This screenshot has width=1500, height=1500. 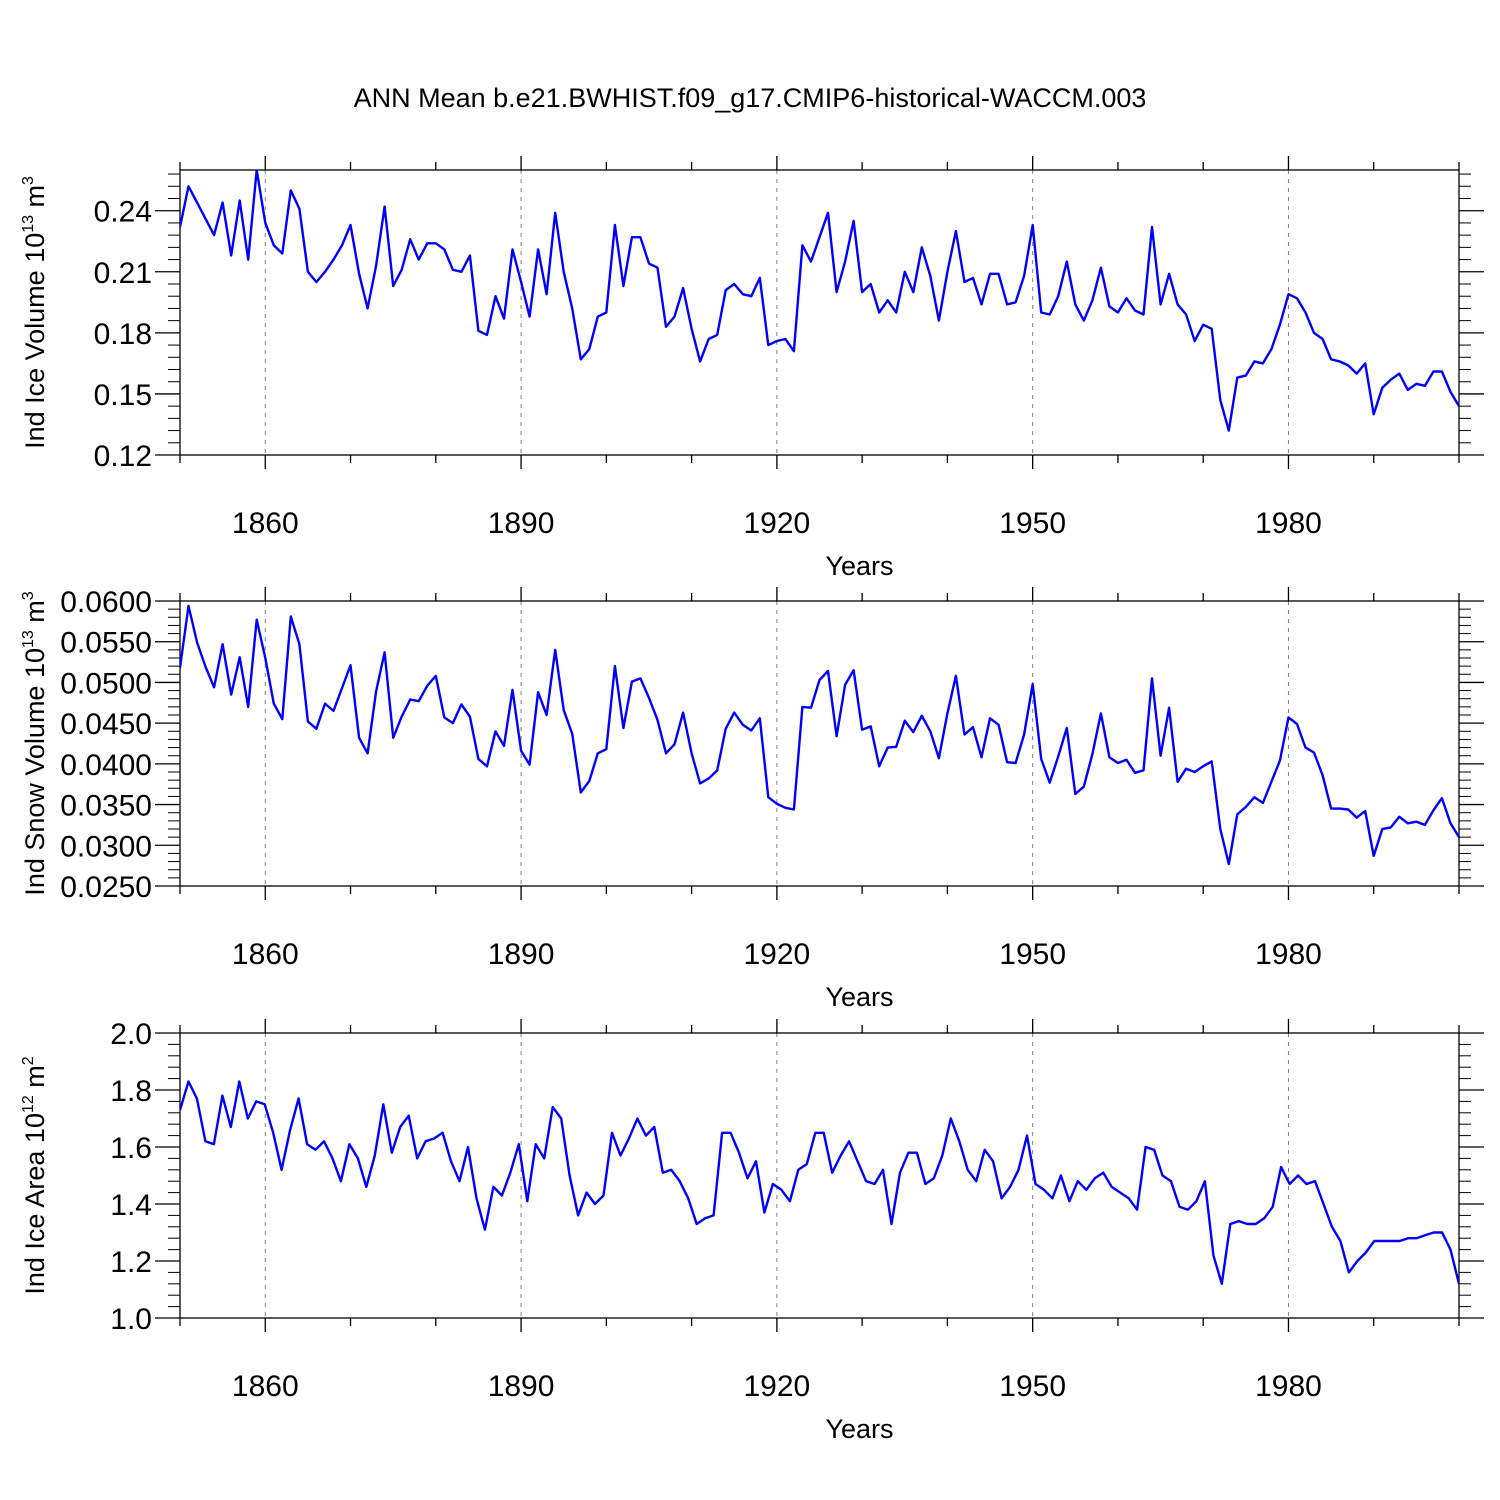 What do you see at coordinates (131, 1148) in the screenshot?
I see `y-tick-label: 1.6` at bounding box center [131, 1148].